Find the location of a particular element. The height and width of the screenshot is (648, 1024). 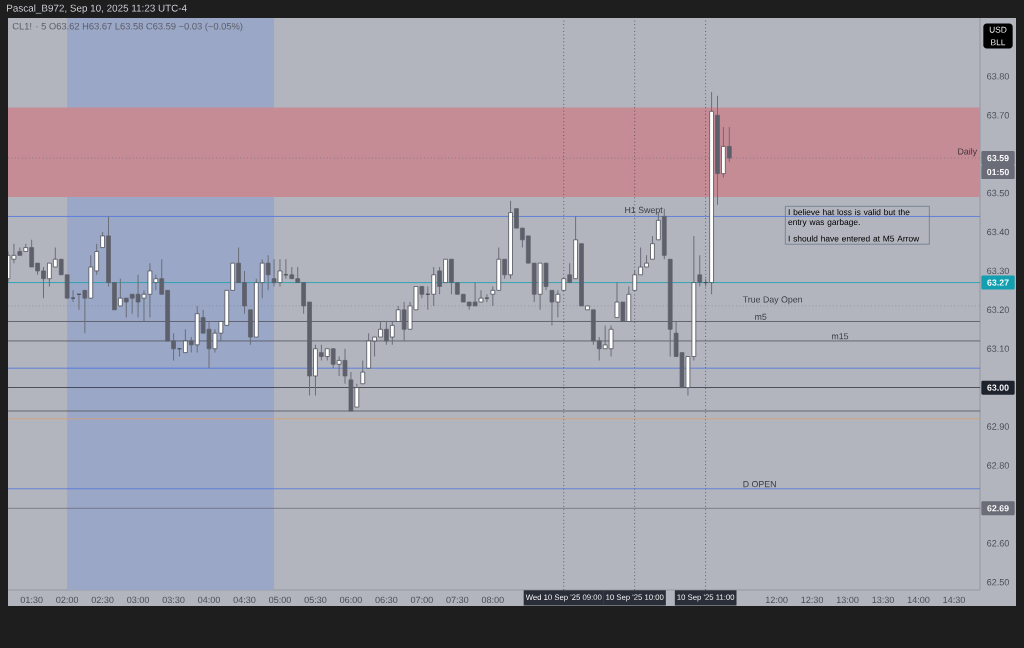

x-tick-label: 13:00 is located at coordinates (847, 600).